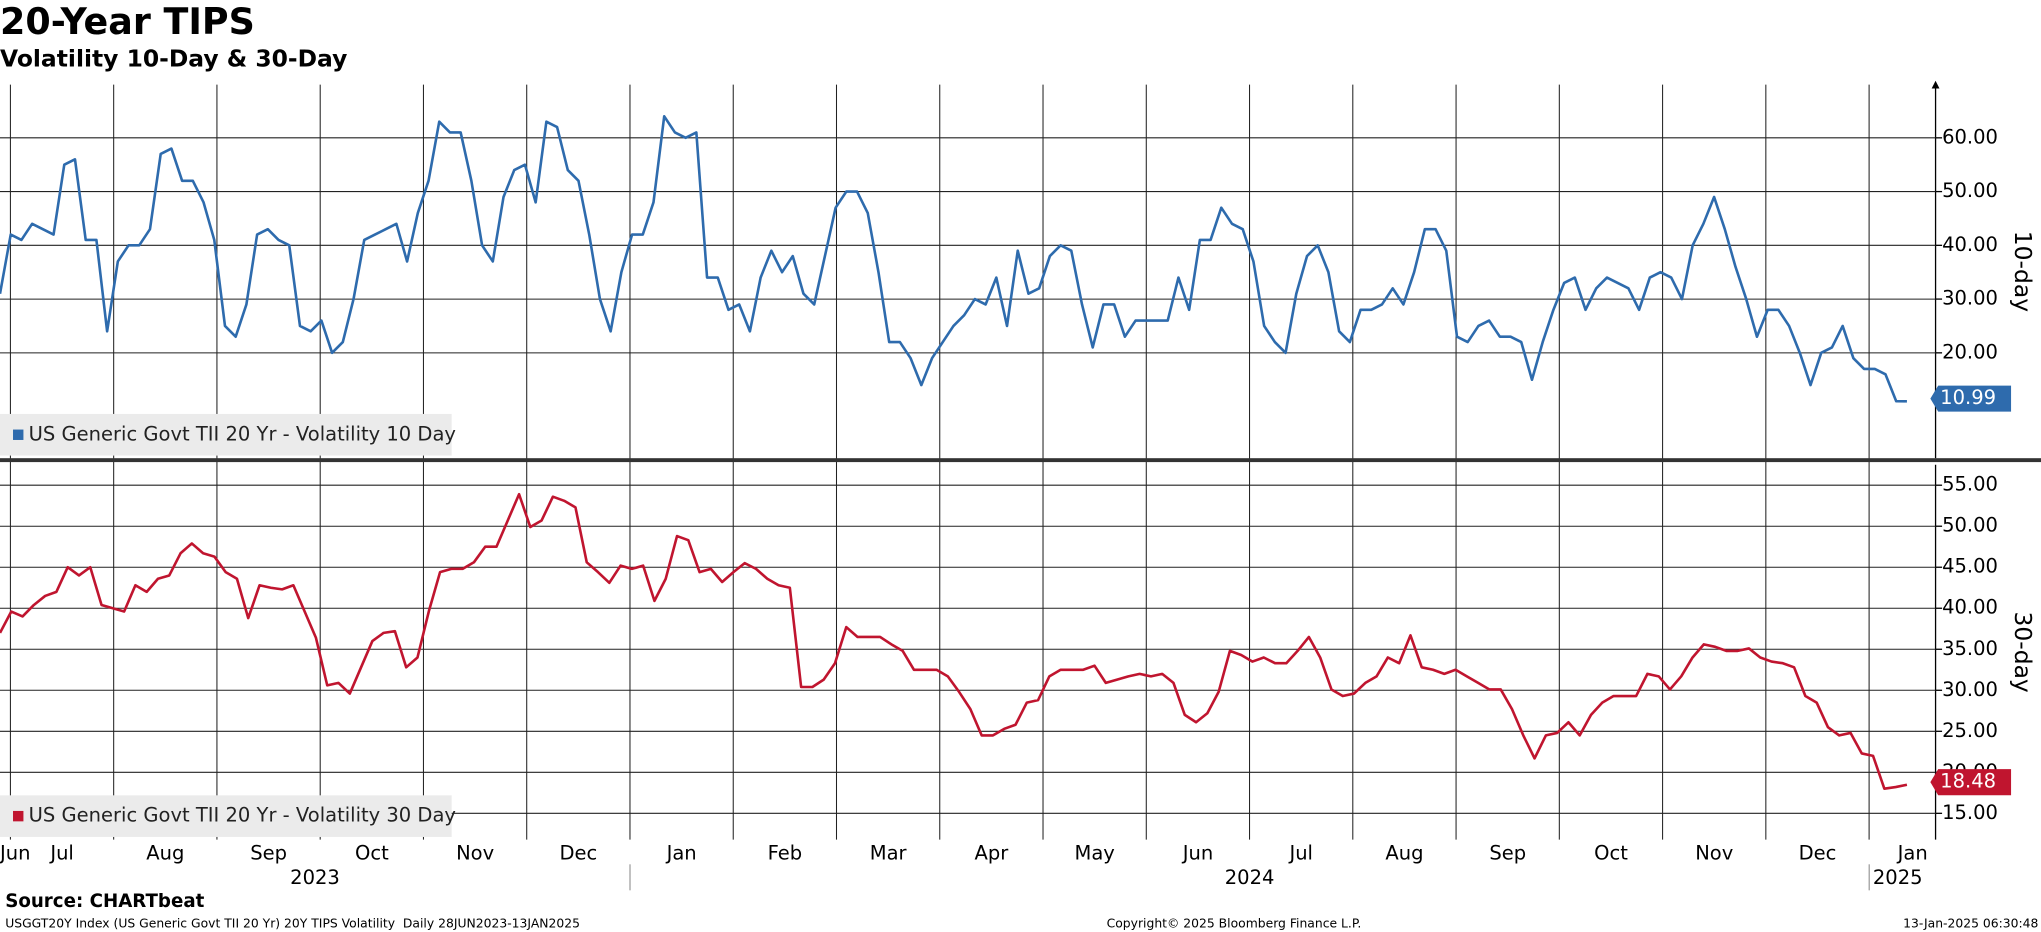 Image resolution: width=2041 pixels, height=932 pixels. What do you see at coordinates (173, 58) in the screenshot?
I see `chart-subtitle: Volatility 10-Day & 30-Day` at bounding box center [173, 58].